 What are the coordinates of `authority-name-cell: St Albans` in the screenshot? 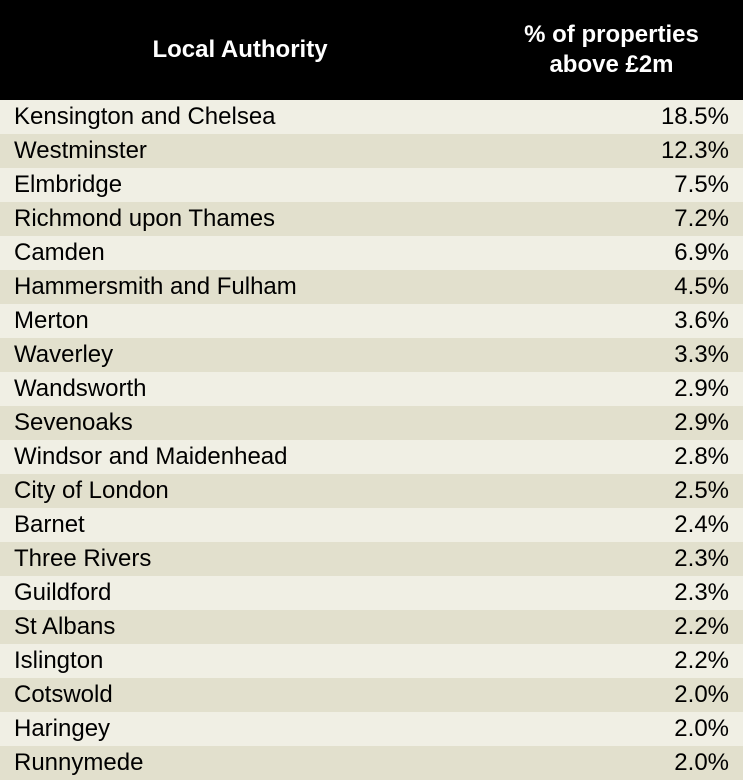 It's located at (240, 627).